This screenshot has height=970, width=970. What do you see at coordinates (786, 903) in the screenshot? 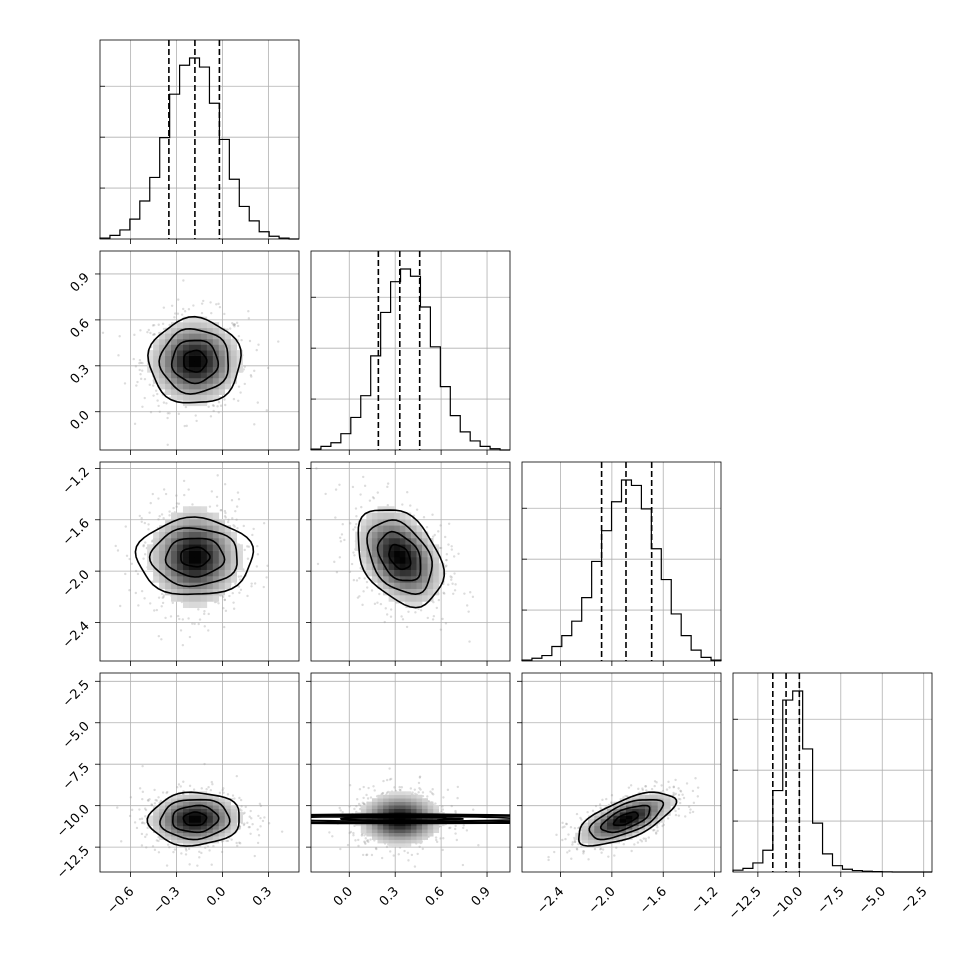
I see `x-tick-label: −10.0` at bounding box center [786, 903].